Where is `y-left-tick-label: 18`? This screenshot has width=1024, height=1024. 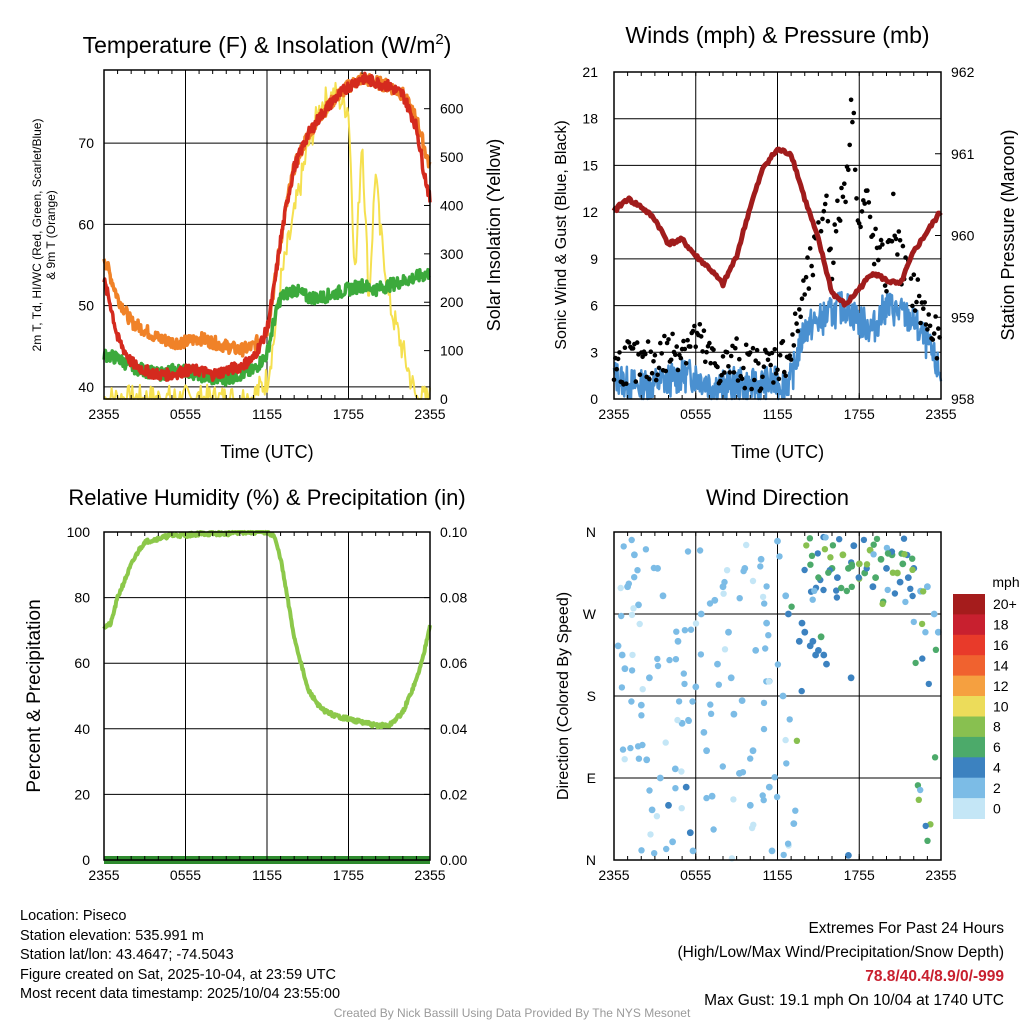 y-left-tick-label: 18 is located at coordinates (590, 119).